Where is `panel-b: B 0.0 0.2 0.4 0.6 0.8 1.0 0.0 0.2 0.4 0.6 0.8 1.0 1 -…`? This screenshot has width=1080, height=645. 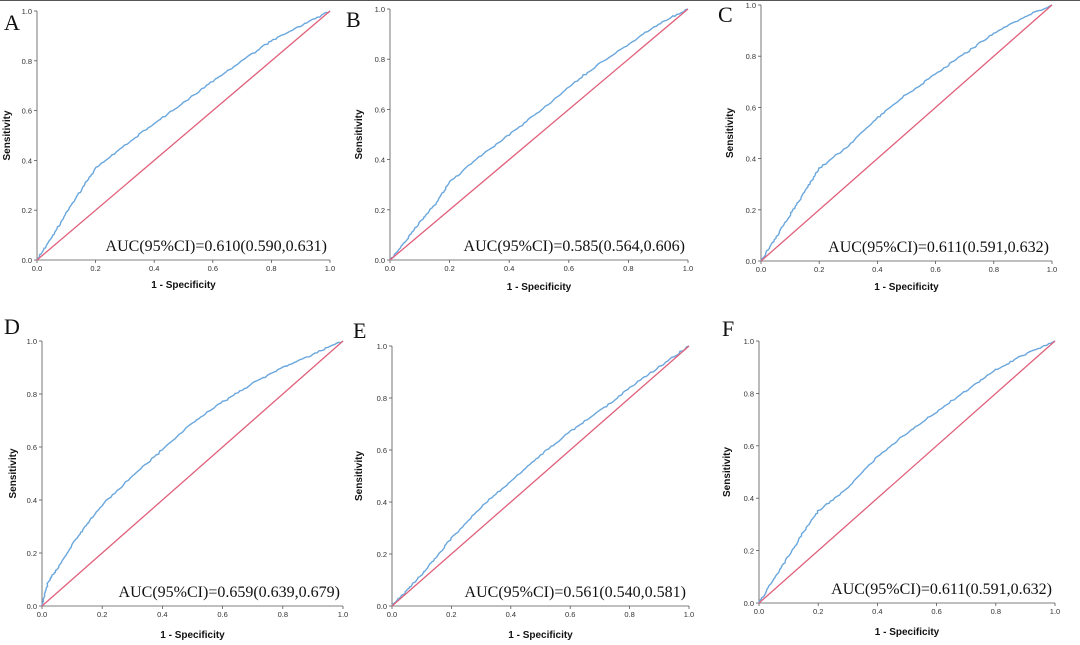
panel-b: B 0.0 0.2 0.4 0.6 0.8 1.0 0.0 0.2 0.4 0.6 0.8 1.0 1 -… is located at coordinates (519, 149).